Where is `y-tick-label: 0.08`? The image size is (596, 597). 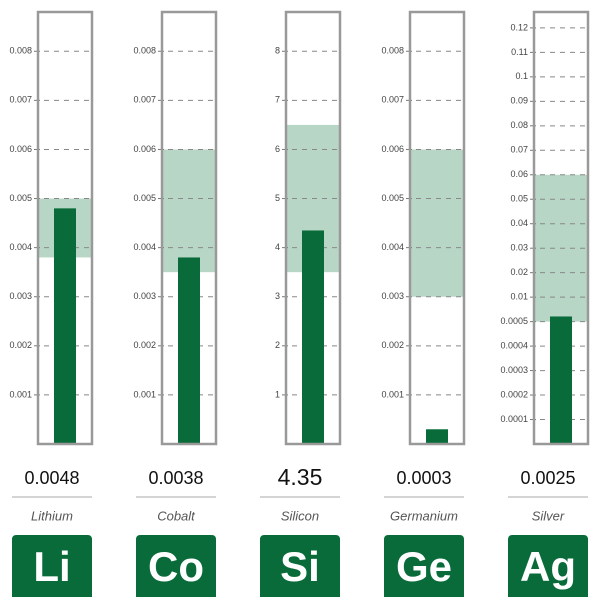
y-tick-label: 0.08 is located at coordinates (519, 125).